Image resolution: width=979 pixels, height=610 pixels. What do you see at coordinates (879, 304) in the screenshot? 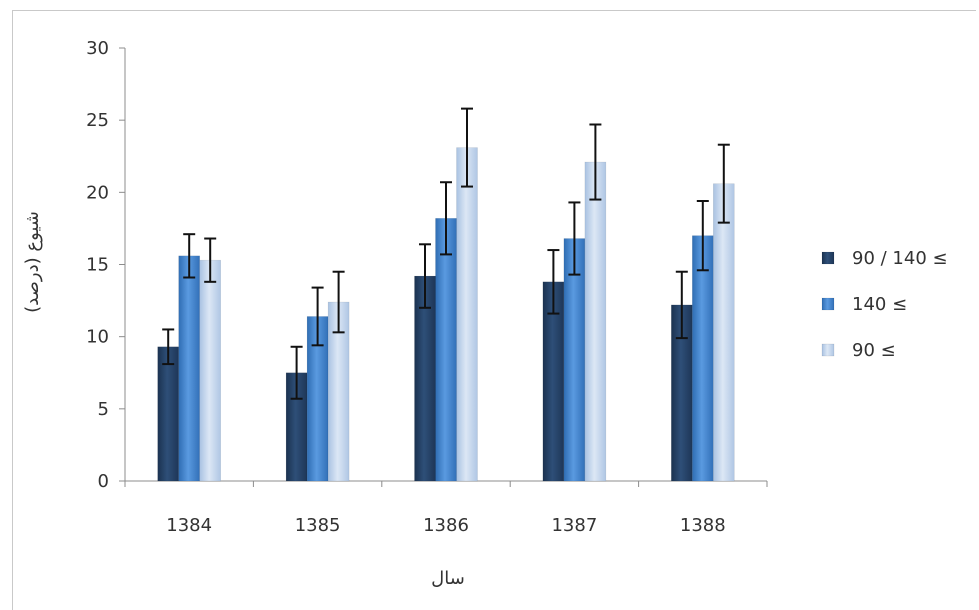
I see `legend-label: 140 ≤` at bounding box center [879, 304].